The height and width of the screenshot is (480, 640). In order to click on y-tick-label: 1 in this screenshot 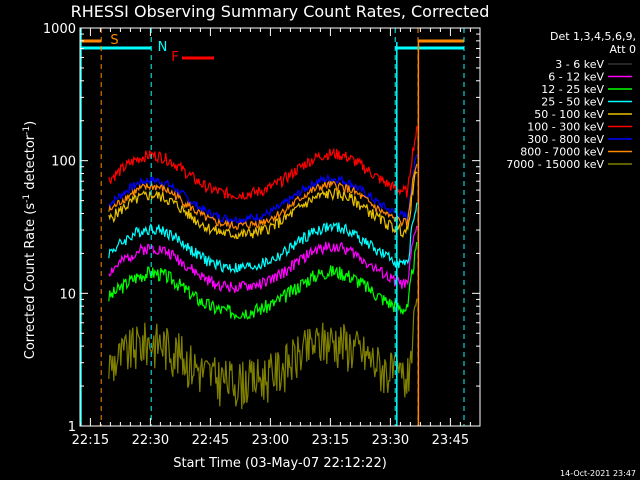, I will do `click(72, 427)`.